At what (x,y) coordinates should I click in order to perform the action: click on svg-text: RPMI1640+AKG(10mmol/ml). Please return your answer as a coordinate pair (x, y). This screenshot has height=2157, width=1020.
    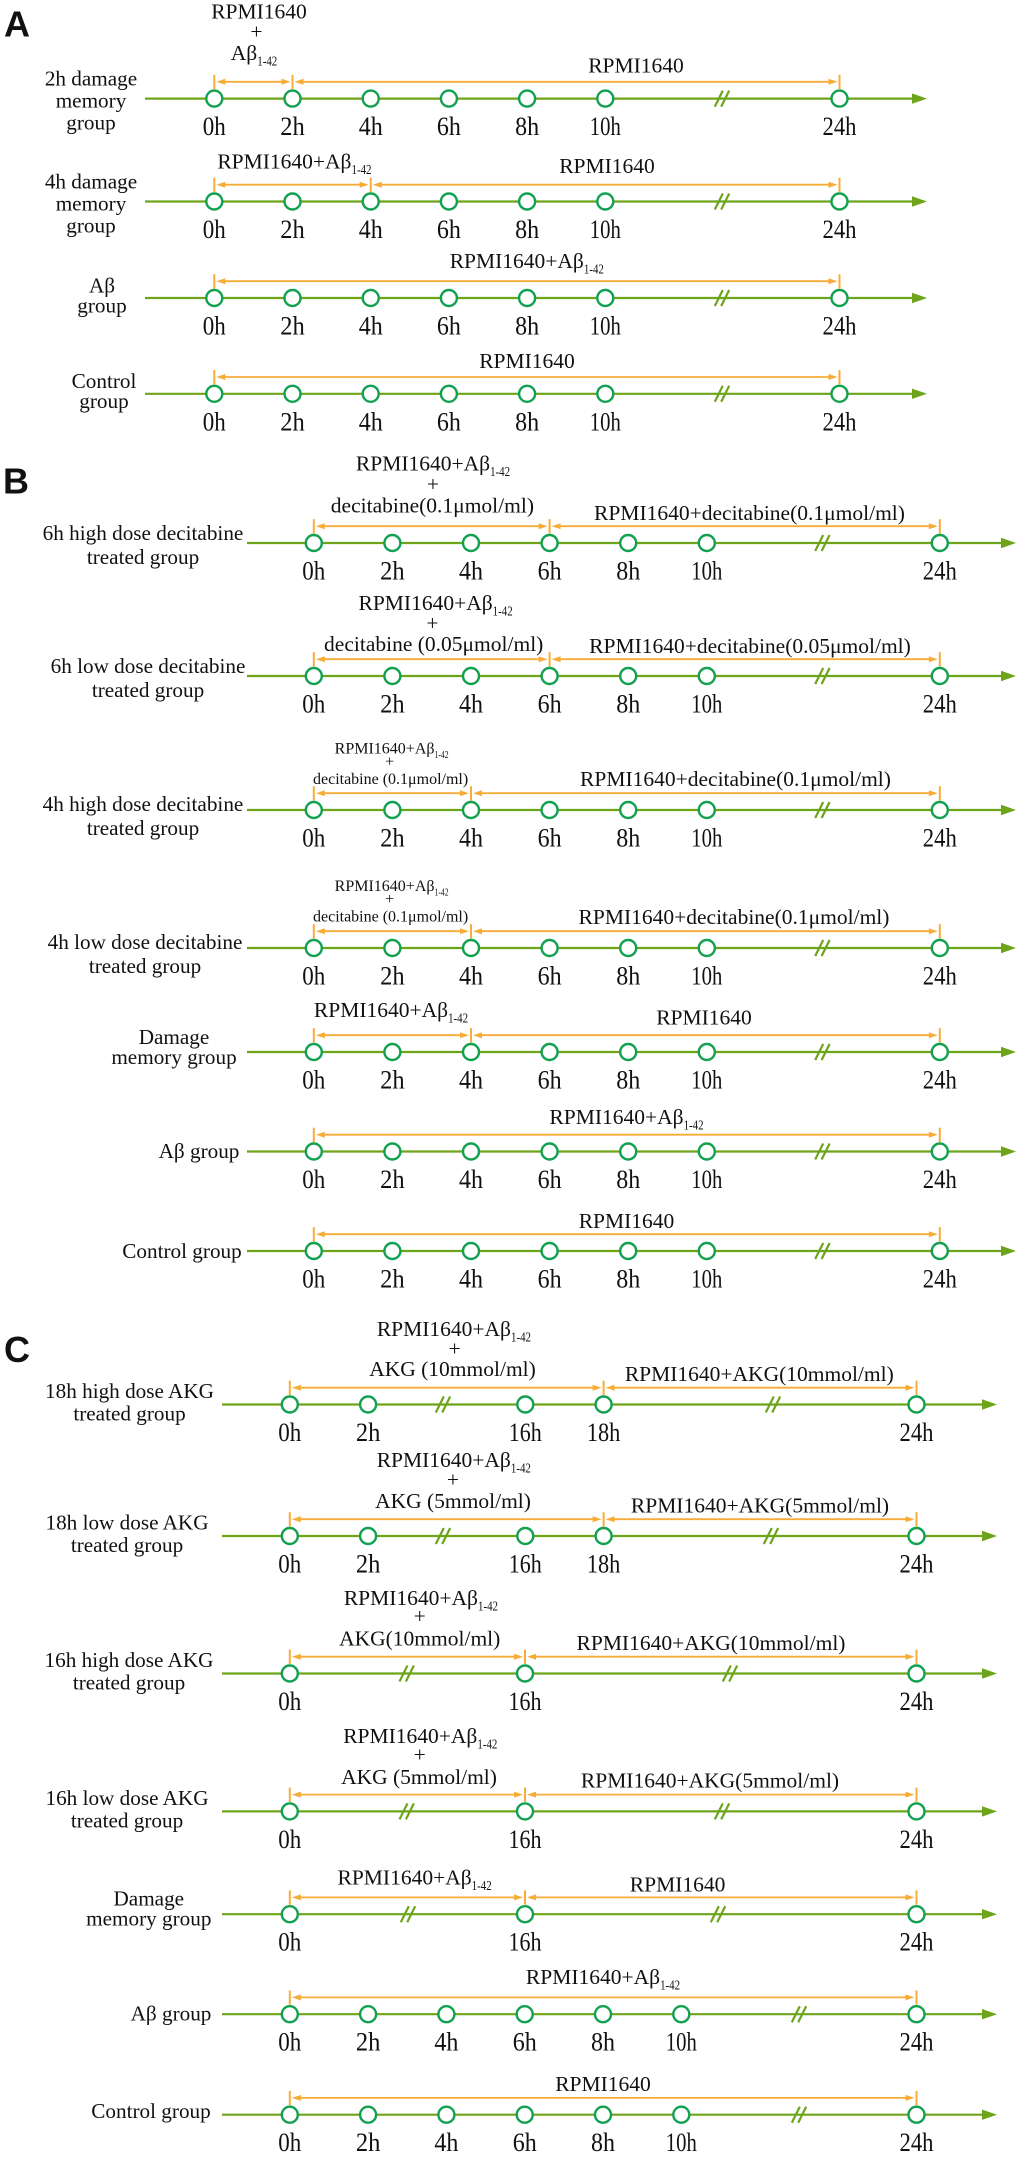
    Looking at the image, I should click on (759, 1374).